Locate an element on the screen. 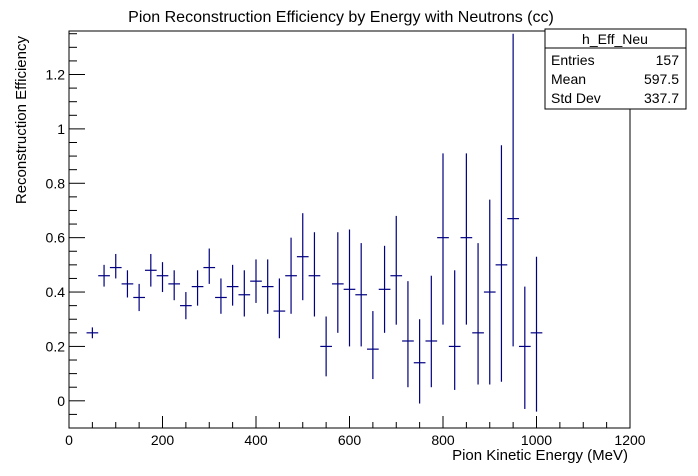 This screenshot has height=476, width=698. x-tick-label: 1200 is located at coordinates (629, 440).